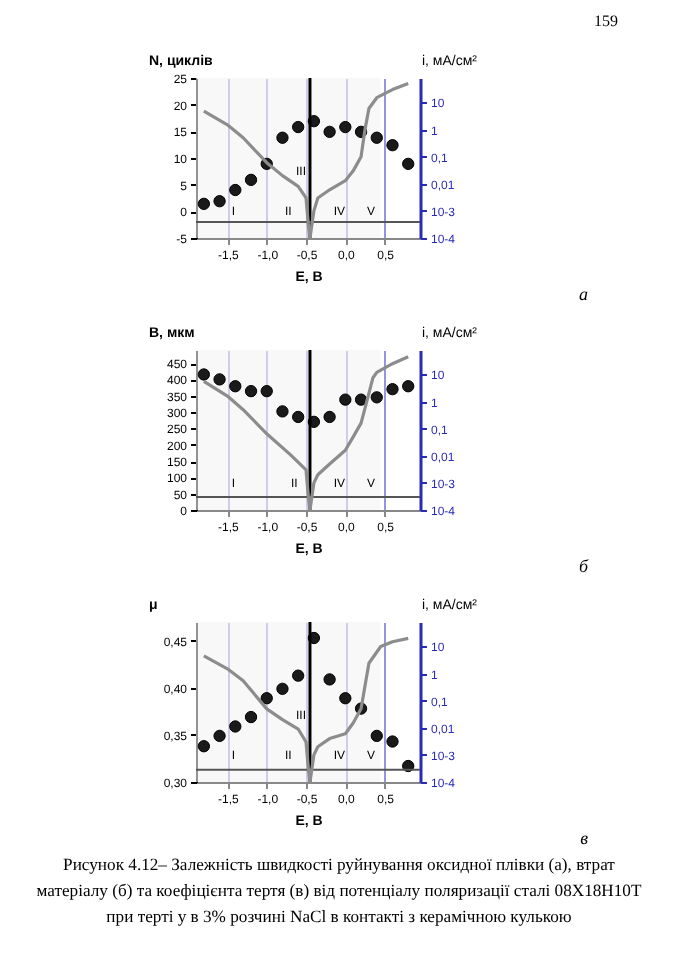 This screenshot has width=678, height=960. What do you see at coordinates (584, 838) in the screenshot?
I see `text: в` at bounding box center [584, 838].